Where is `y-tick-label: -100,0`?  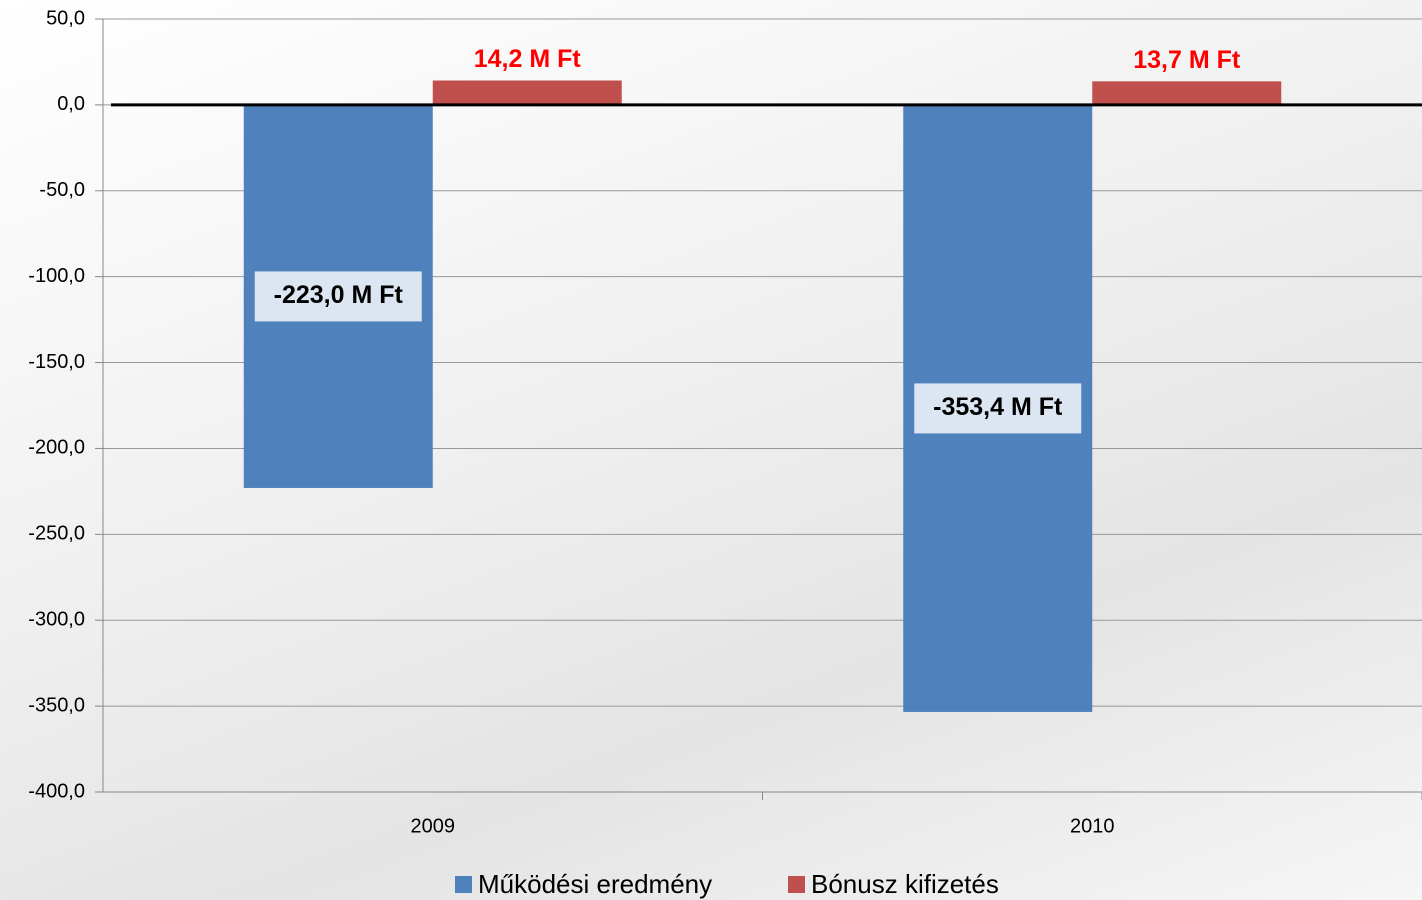 y-tick-label: -100,0 is located at coordinates (56, 276).